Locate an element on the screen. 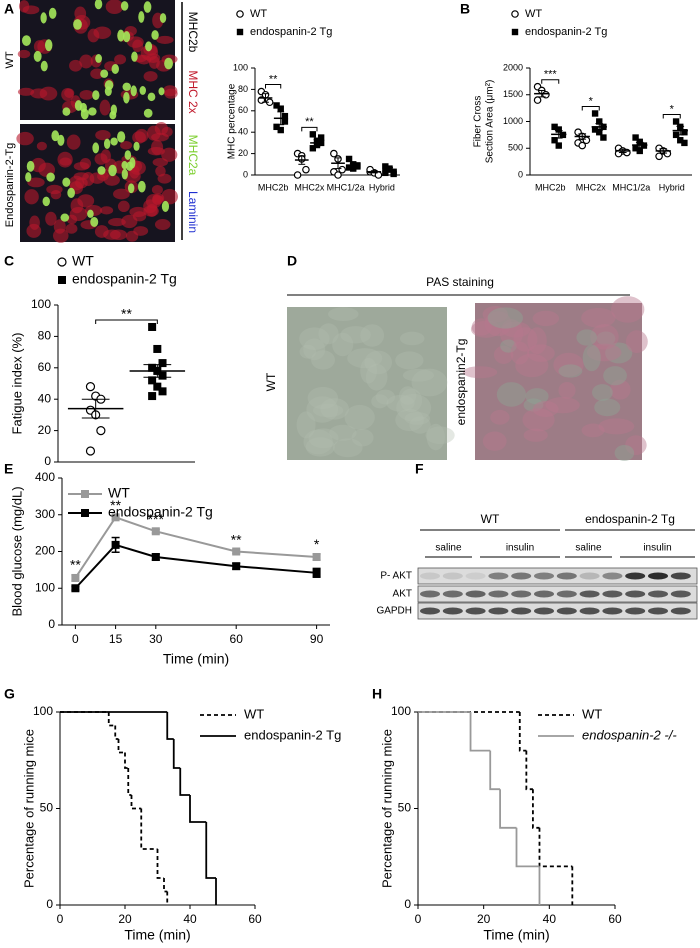 Image resolution: width=700 pixels, height=948 pixels. panel-label: F is located at coordinates (419, 469).